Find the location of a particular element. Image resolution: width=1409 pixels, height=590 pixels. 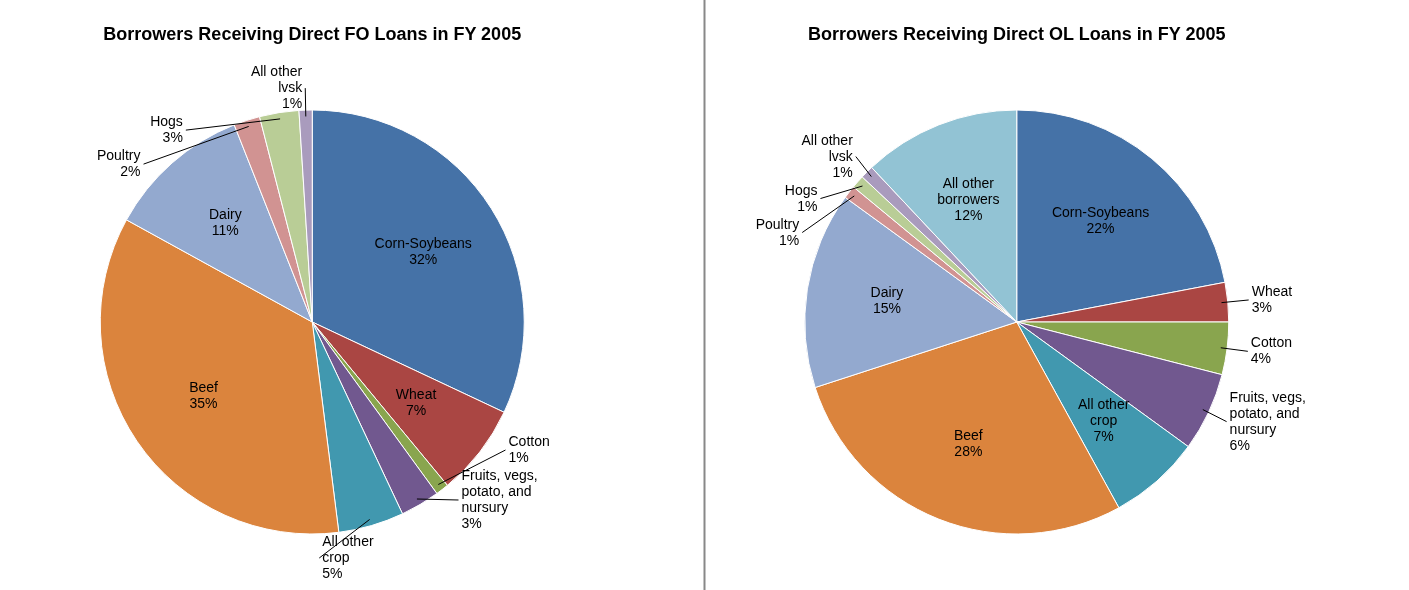

data-label: 28% is located at coordinates (968, 451).